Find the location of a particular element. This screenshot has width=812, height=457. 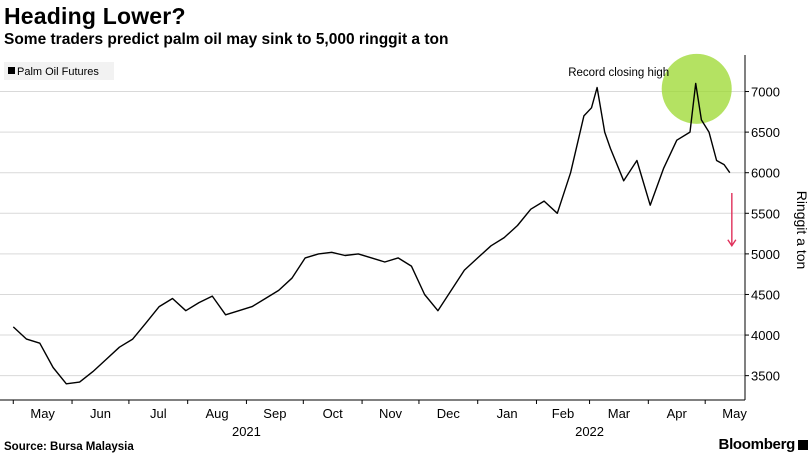

x-tick-label: Aug is located at coordinates (216, 413).